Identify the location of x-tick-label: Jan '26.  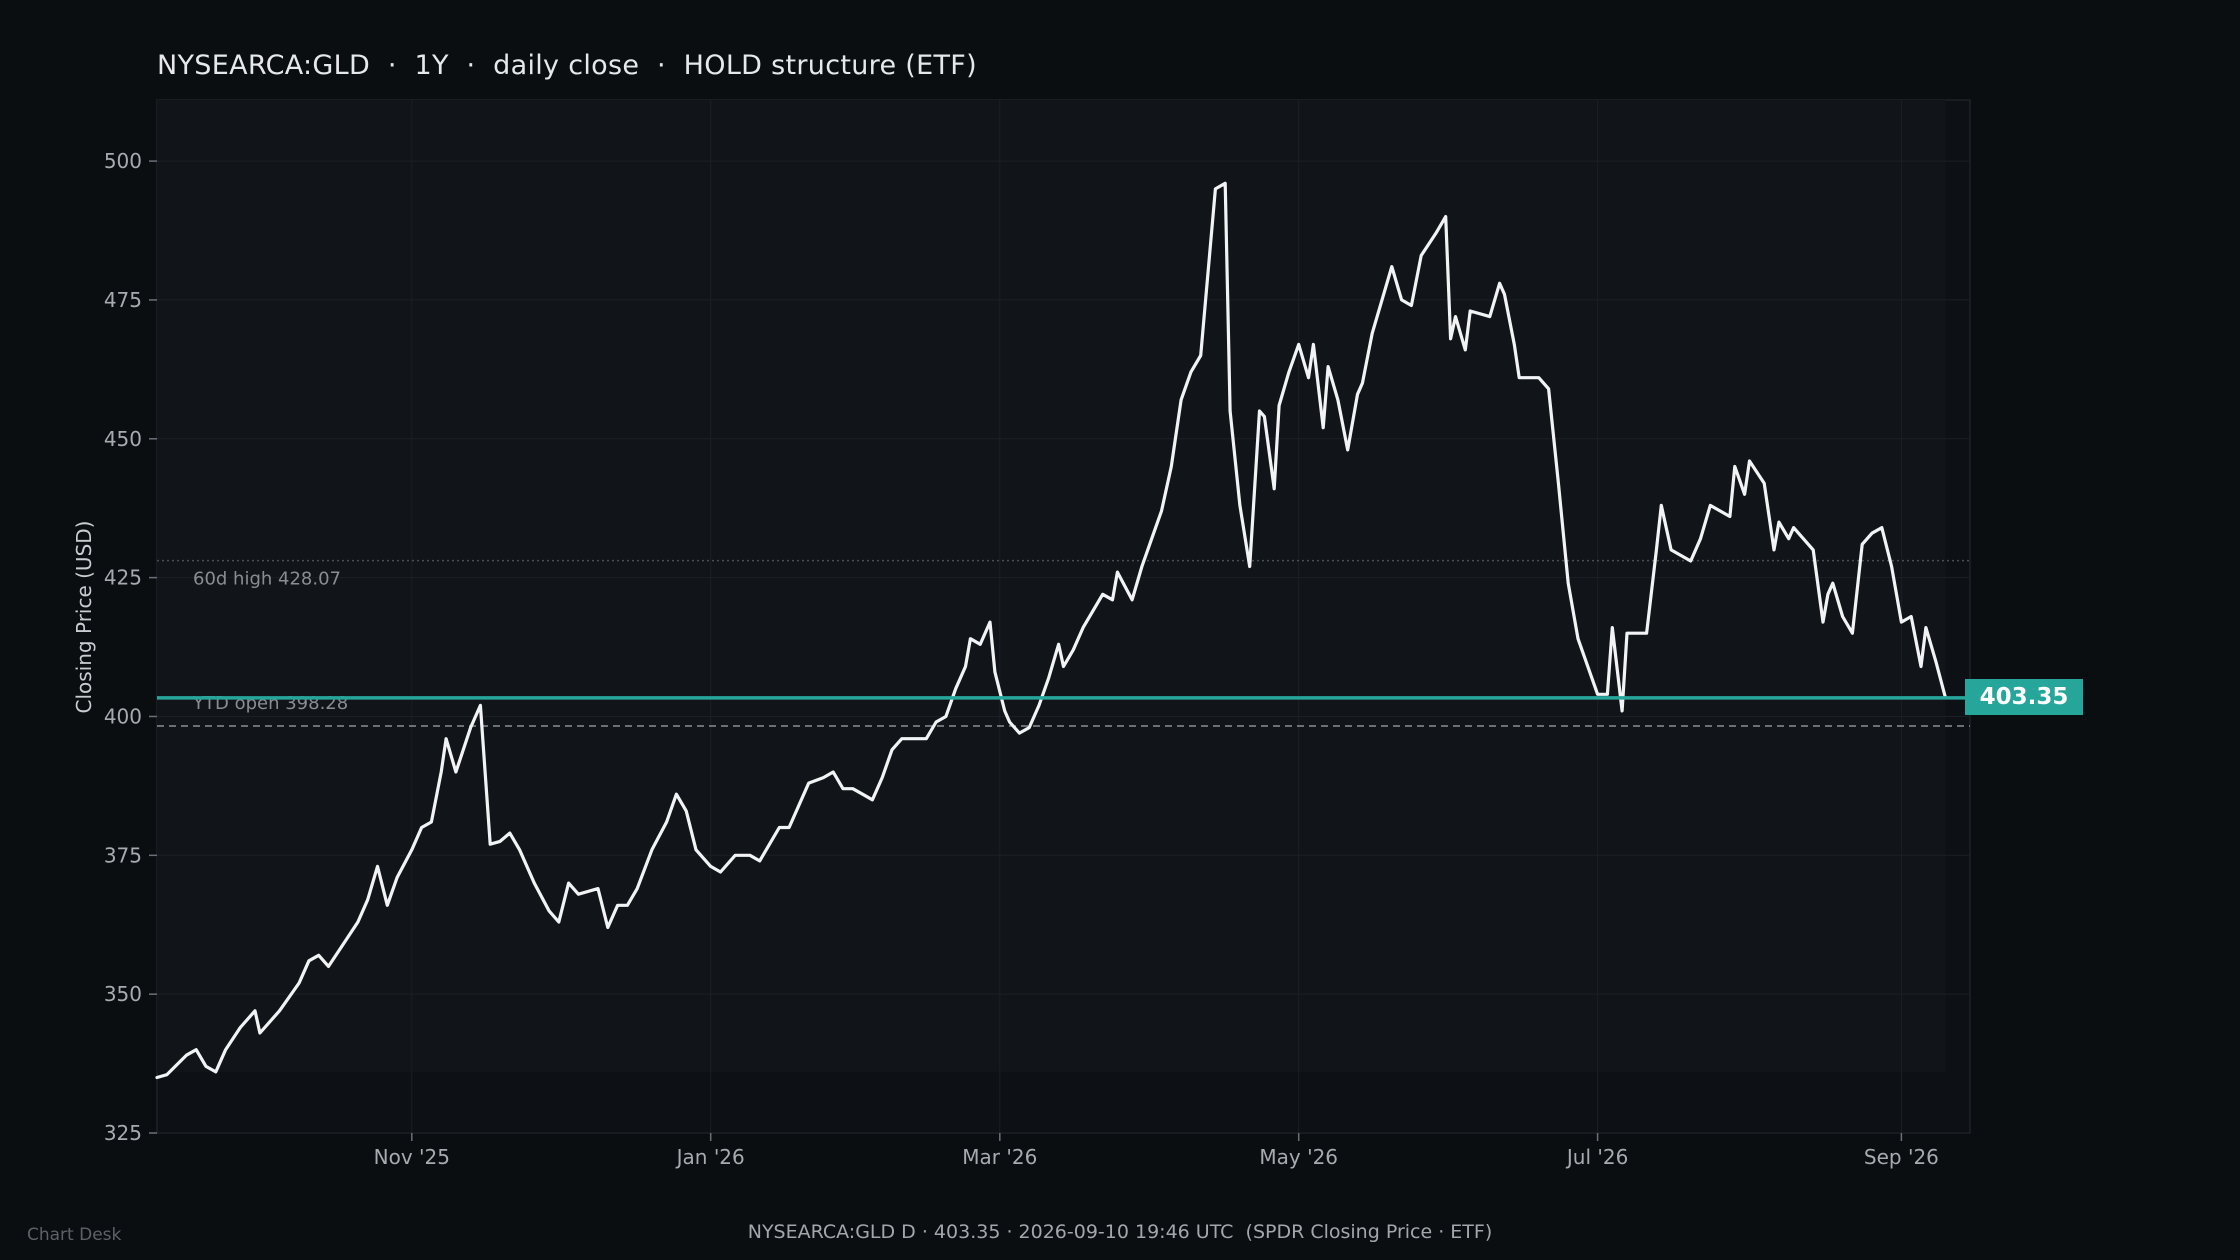
(710, 1157).